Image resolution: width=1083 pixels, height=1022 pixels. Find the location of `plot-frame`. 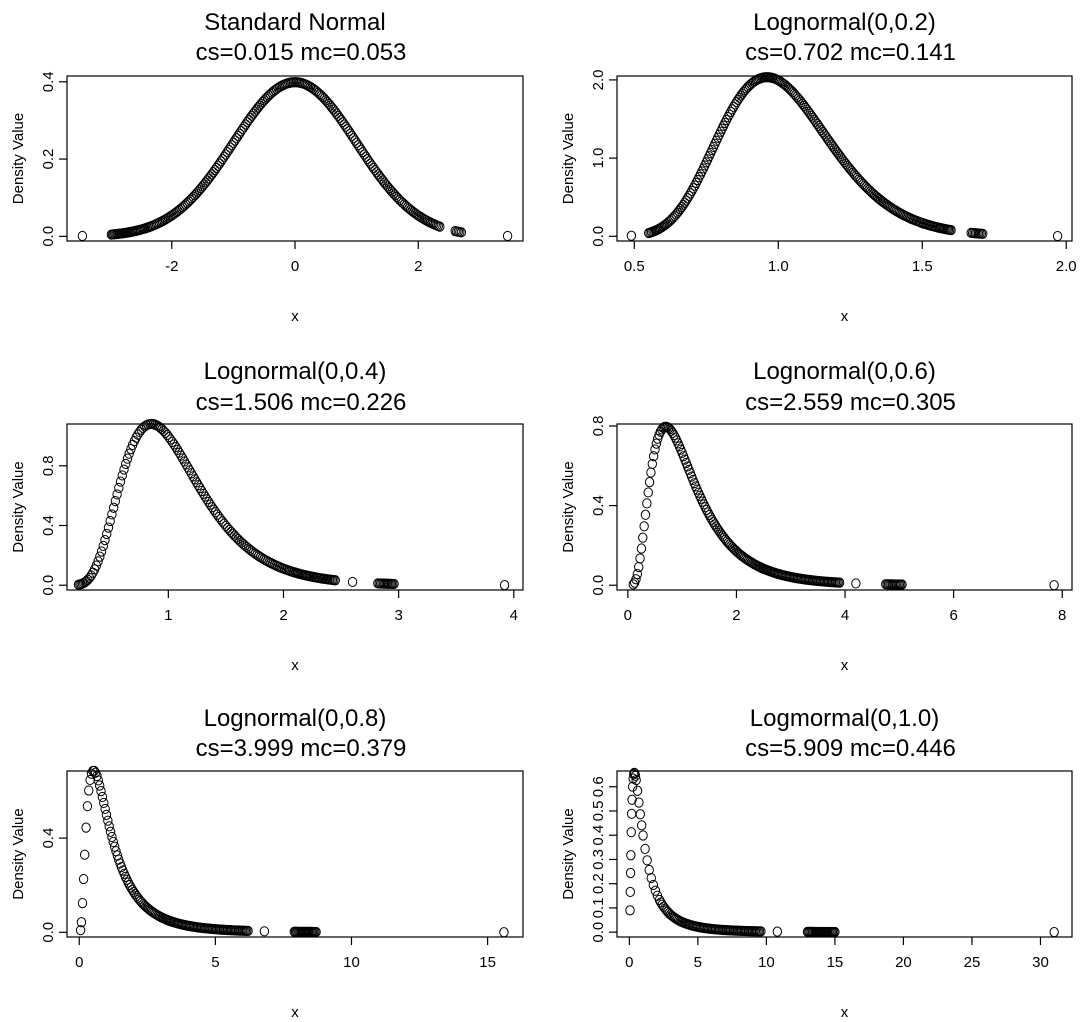

plot-frame is located at coordinates (295, 854).